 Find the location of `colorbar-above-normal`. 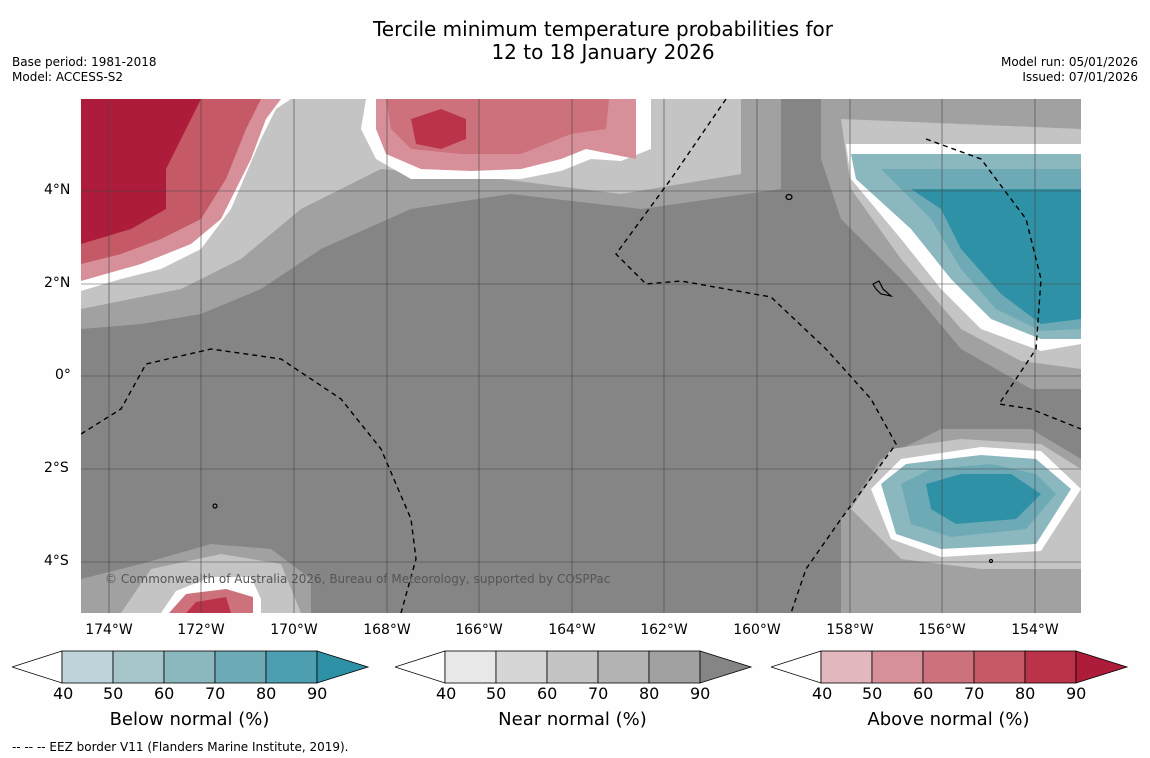

colorbar-above-normal is located at coordinates (949, 669).